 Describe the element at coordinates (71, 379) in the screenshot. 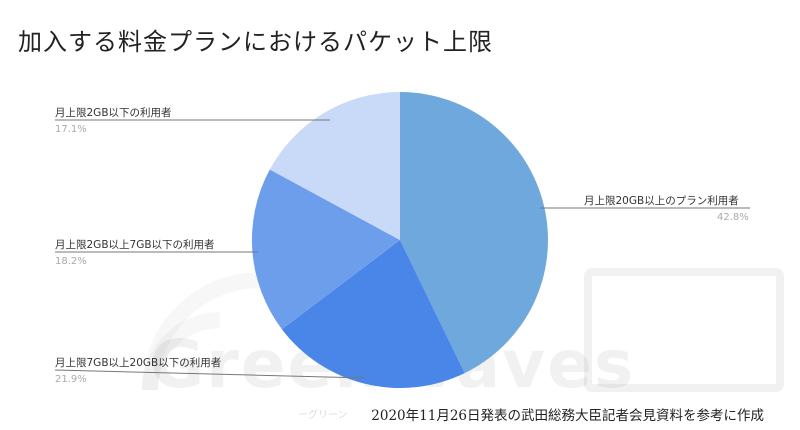

I see `pct-7-20gb: 21.9%` at that location.